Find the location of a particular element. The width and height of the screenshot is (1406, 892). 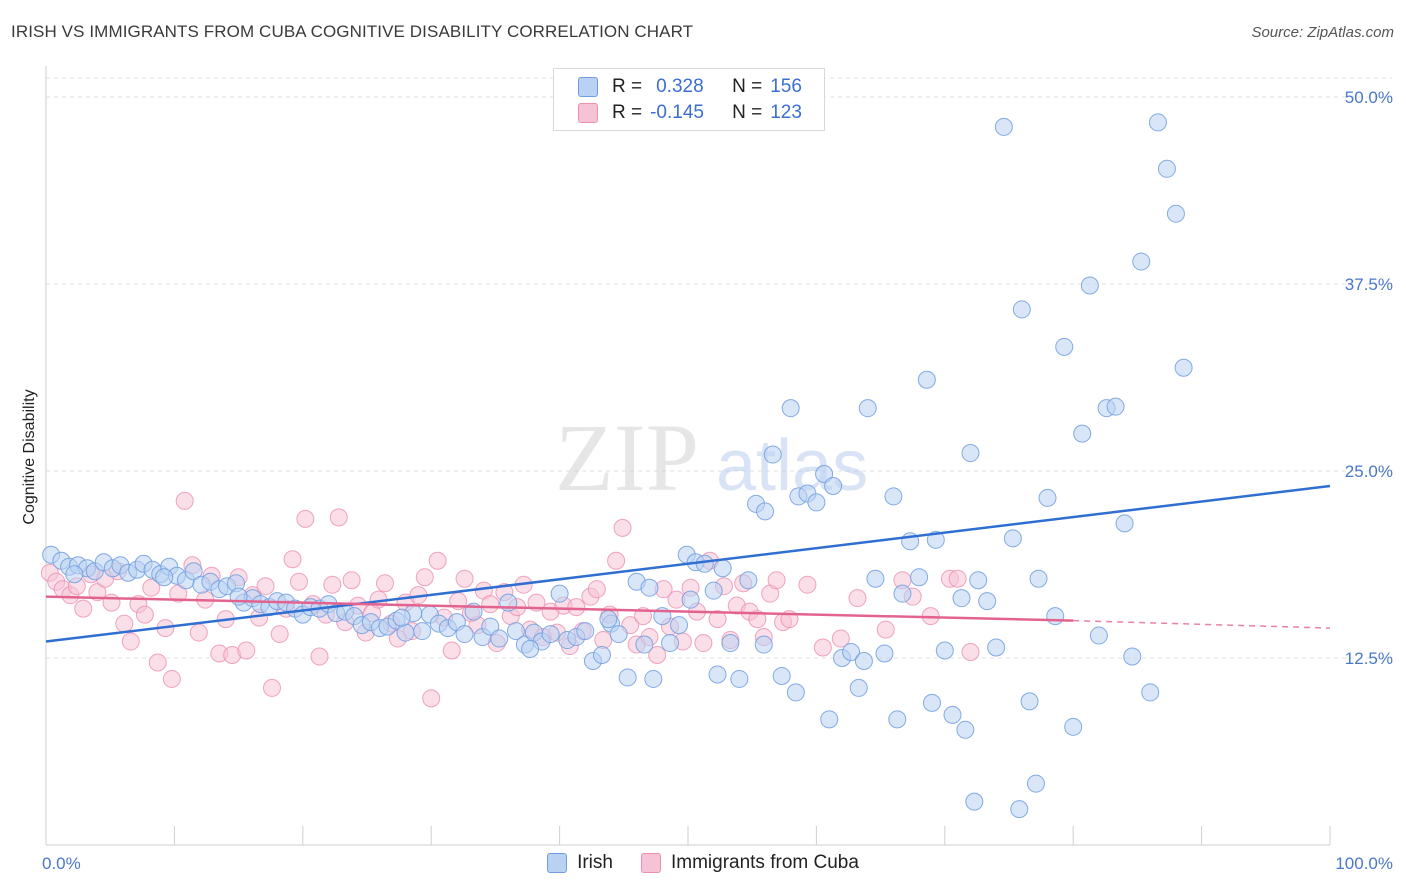

watermark-zip: ZIP is located at coordinates (627, 457).